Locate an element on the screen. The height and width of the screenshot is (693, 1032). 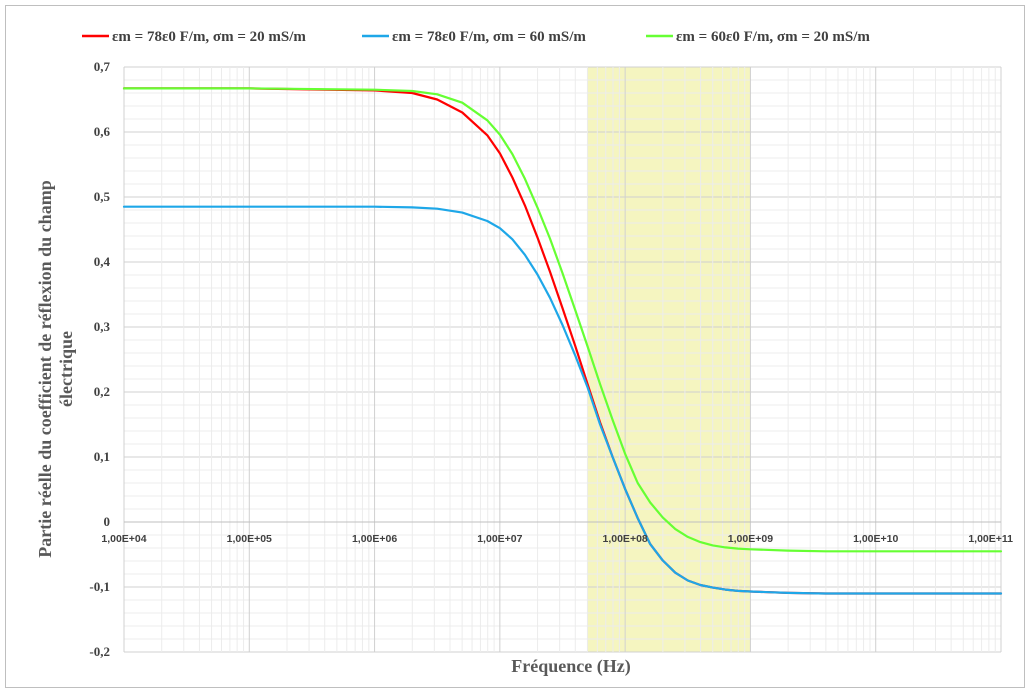
highlight-band is located at coordinates (669, 359).